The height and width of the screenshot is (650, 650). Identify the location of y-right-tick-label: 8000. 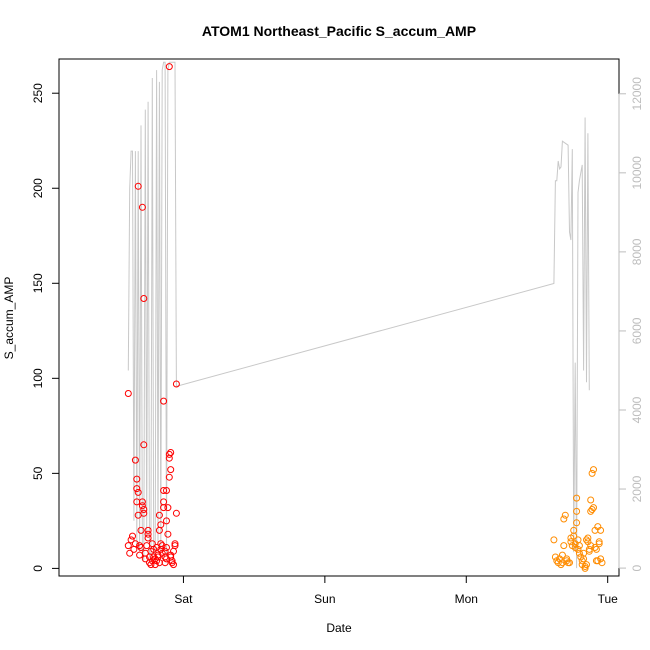
(637, 251).